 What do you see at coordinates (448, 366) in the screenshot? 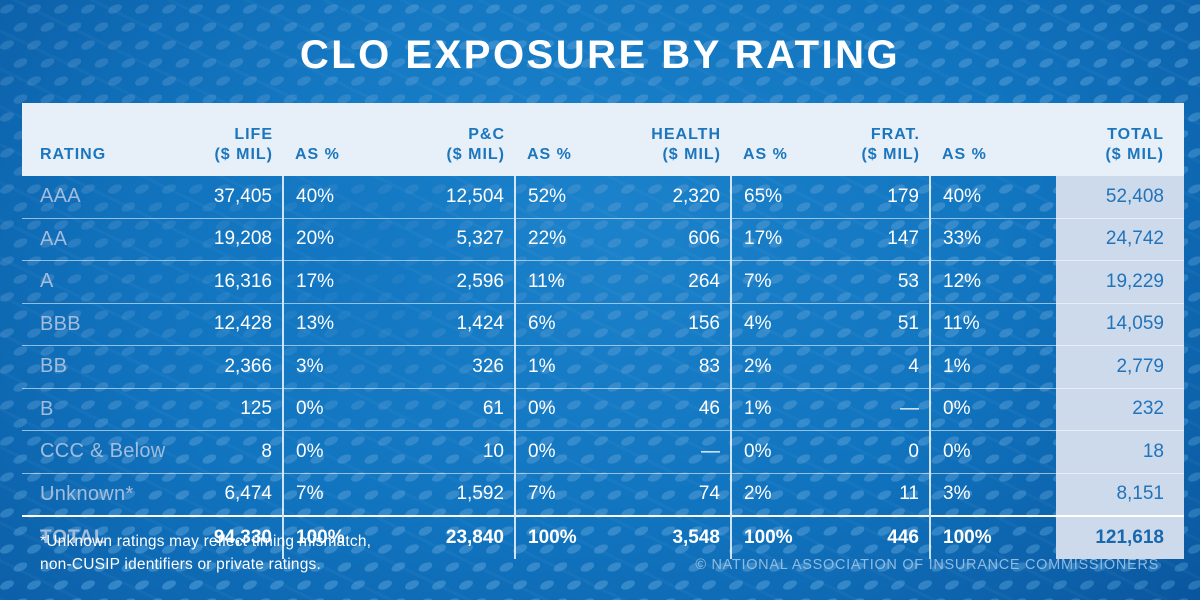
I see `cell-pc: 326` at bounding box center [448, 366].